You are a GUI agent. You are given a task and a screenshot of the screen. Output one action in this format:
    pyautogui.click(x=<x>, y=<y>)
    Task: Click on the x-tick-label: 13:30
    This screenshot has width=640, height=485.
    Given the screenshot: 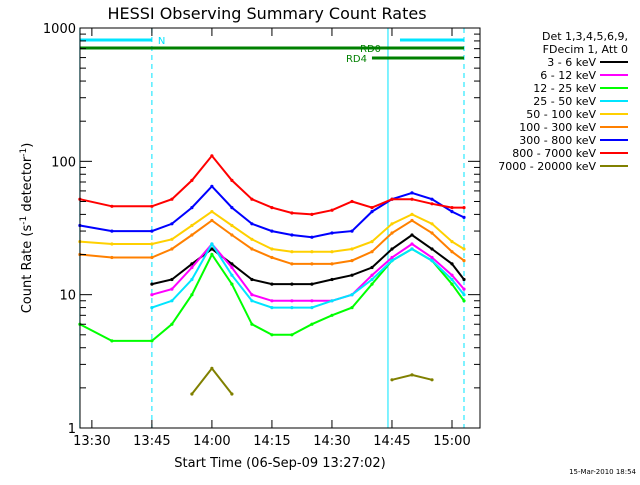 What is the action you would take?
    pyautogui.click(x=91, y=441)
    